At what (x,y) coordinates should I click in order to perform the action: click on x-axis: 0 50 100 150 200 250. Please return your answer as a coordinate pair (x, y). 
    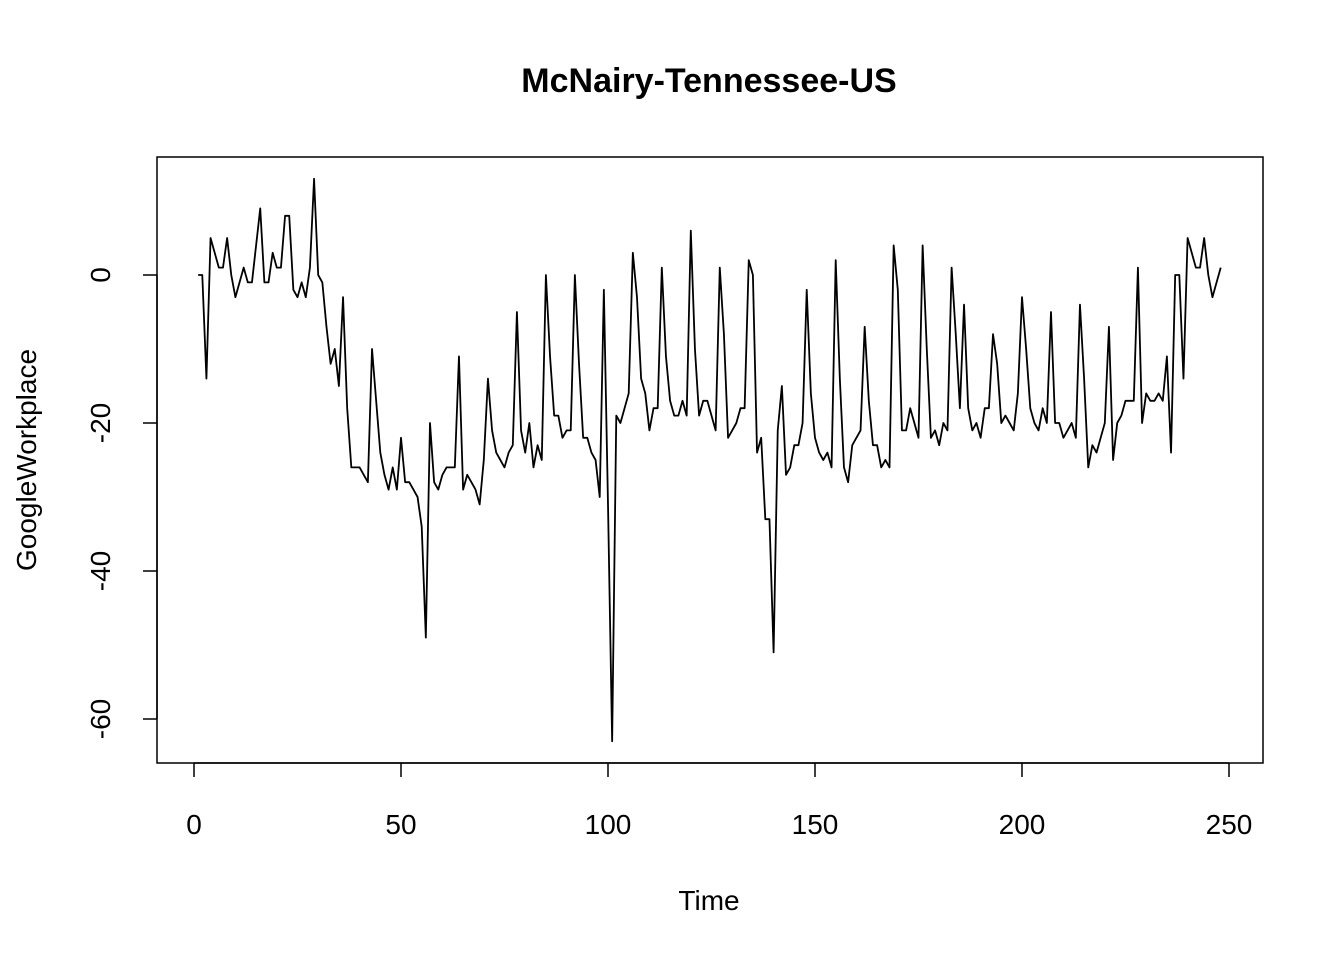
    Looking at the image, I should click on (719, 801).